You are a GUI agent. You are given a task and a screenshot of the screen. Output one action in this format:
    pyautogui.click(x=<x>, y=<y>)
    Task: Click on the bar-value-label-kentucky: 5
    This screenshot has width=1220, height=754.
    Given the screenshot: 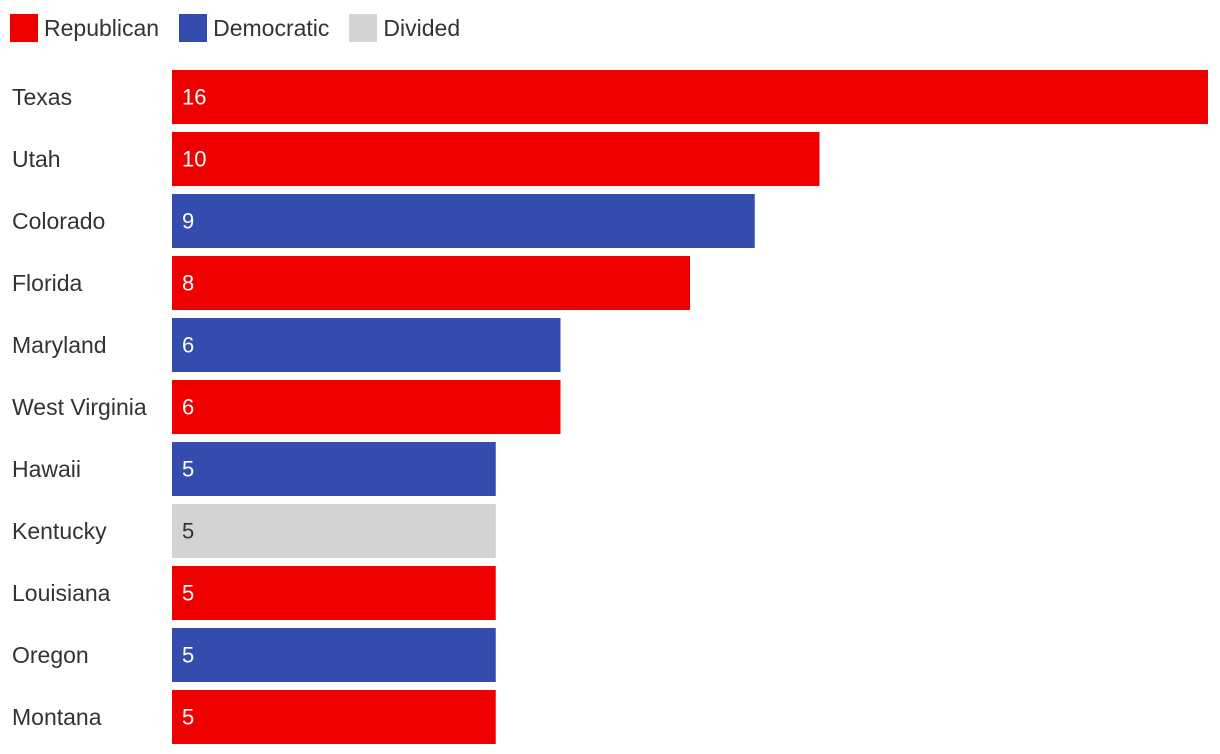 What is the action you would take?
    pyautogui.click(x=188, y=531)
    